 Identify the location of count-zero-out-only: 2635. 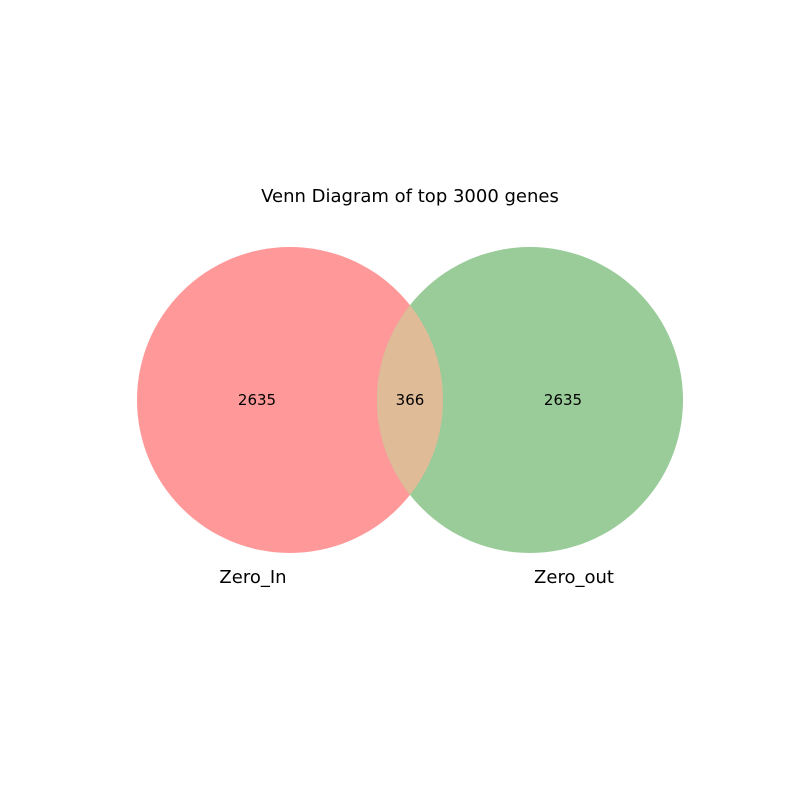
(563, 400).